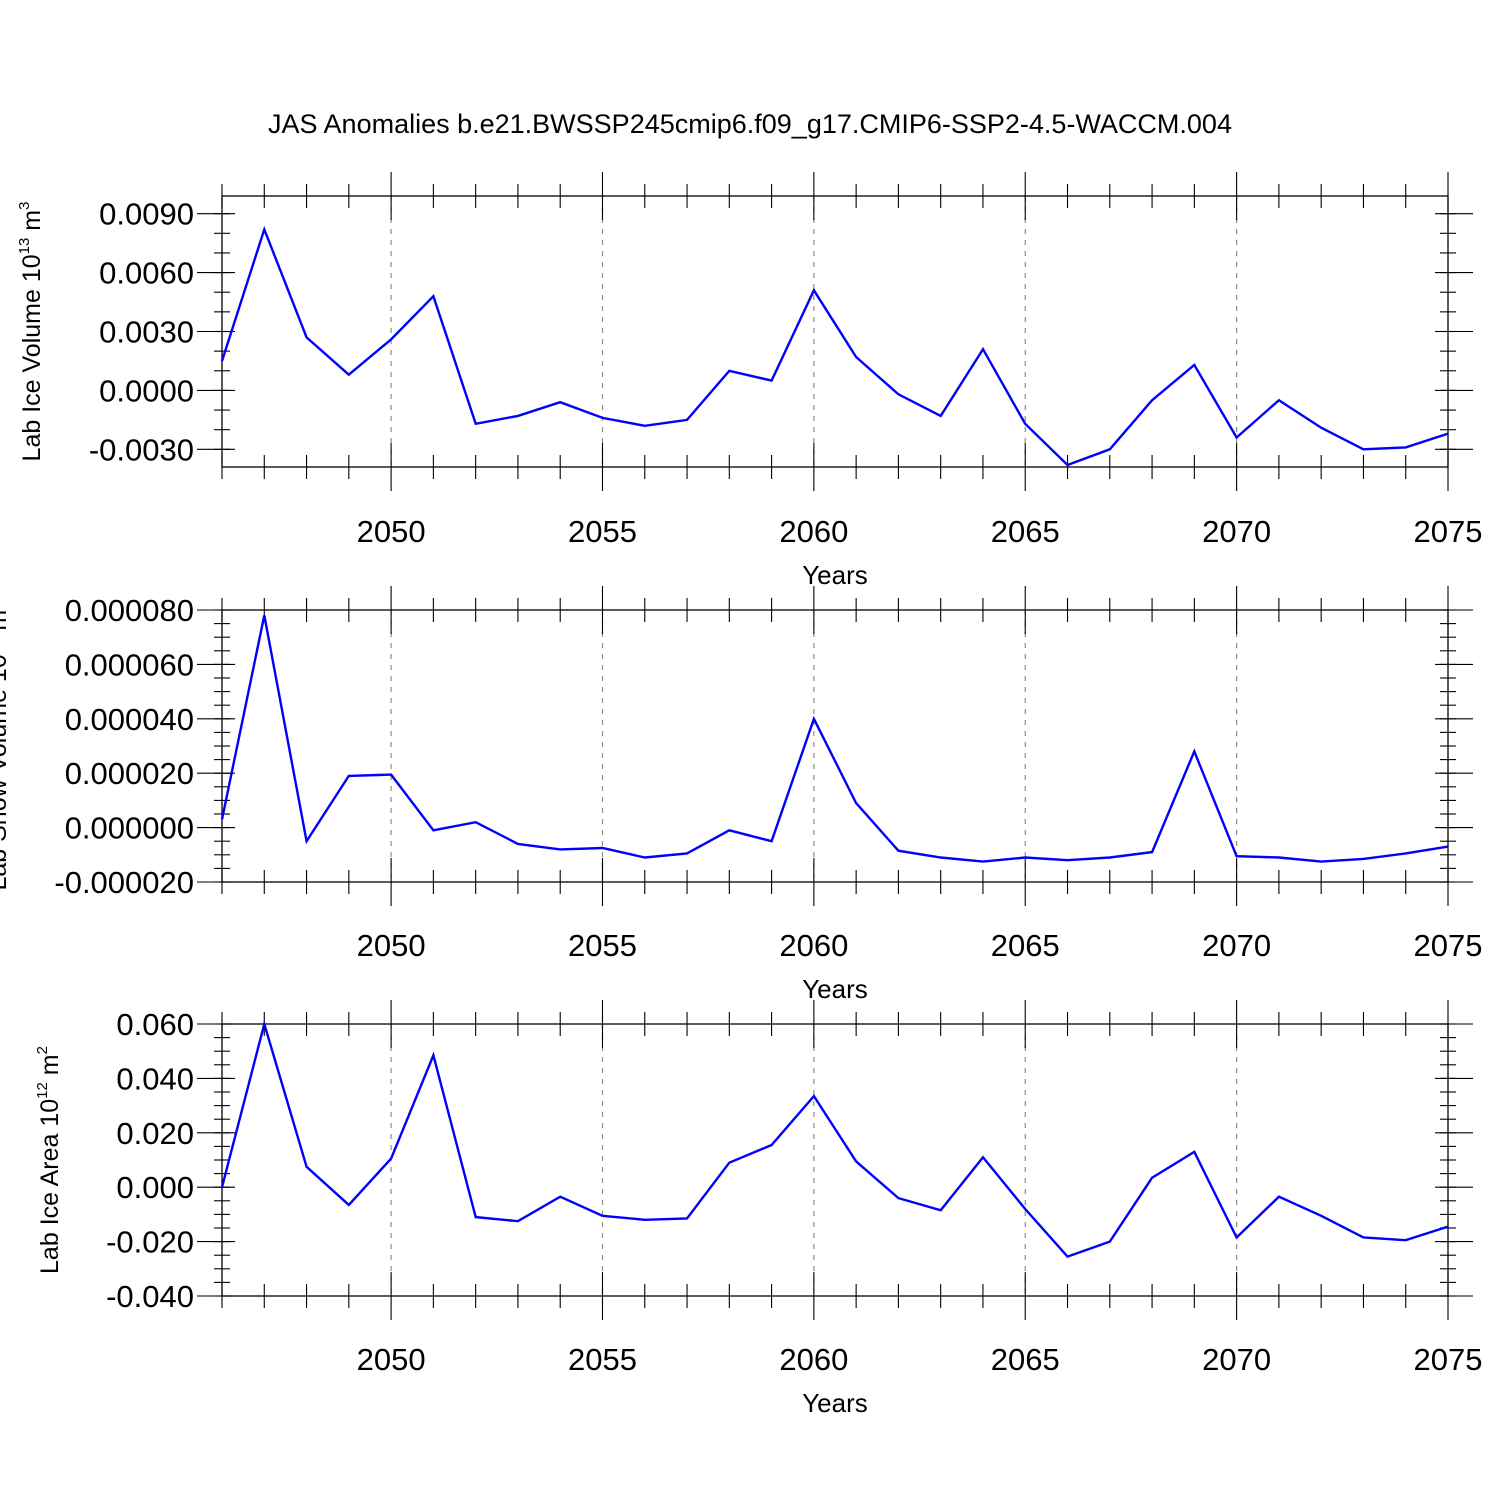 This screenshot has height=1500, width=1500. I want to click on y-tick-label: 0.040, so click(155, 1078).